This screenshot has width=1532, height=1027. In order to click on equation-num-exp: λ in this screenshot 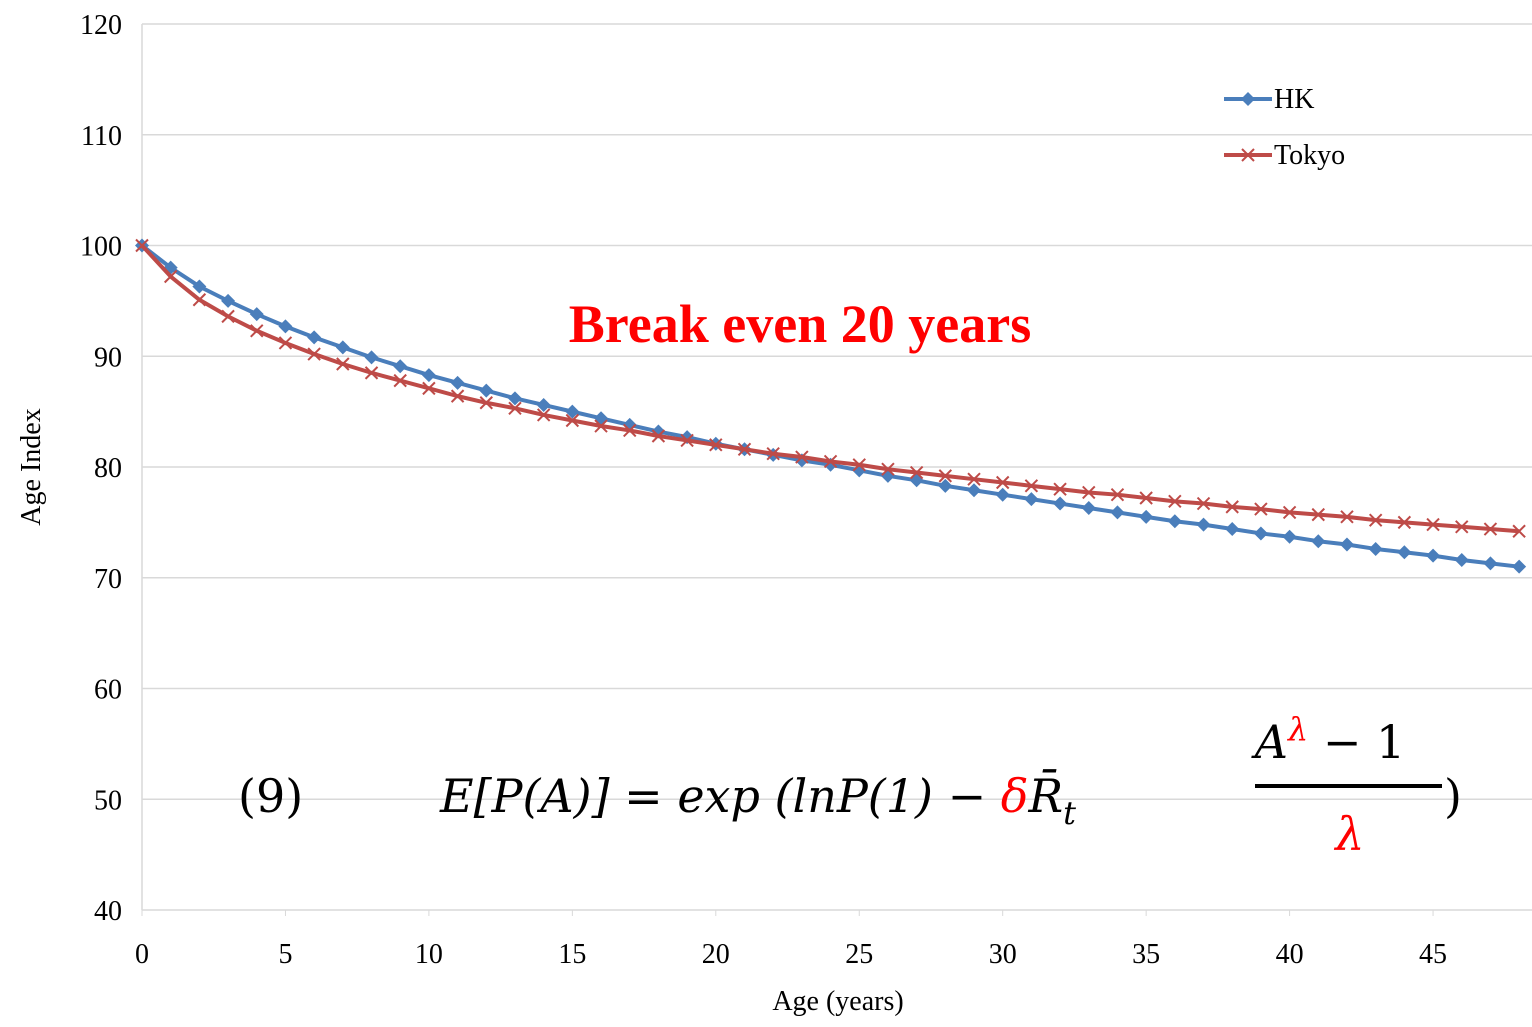, I will do `click(1297, 729)`.